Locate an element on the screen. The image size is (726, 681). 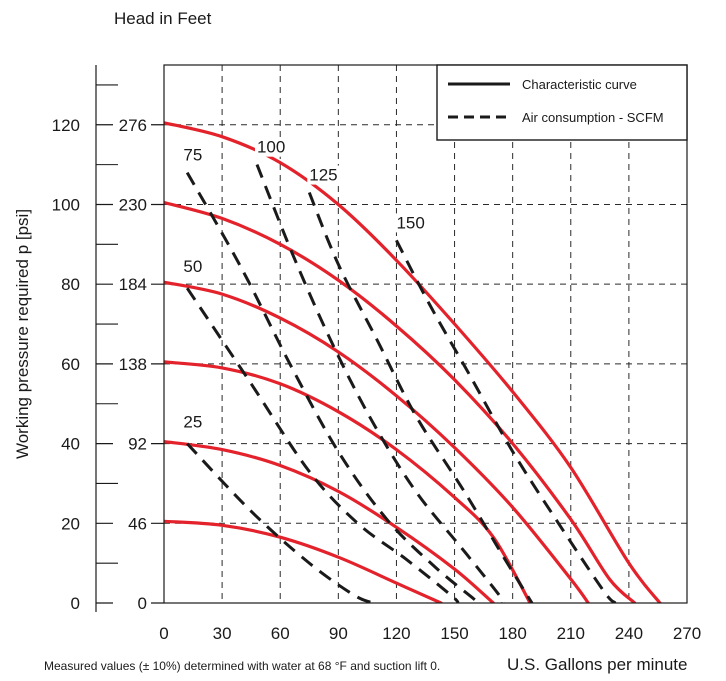
x-axis-title: U.S. Gallons per minute is located at coordinates (597, 664).